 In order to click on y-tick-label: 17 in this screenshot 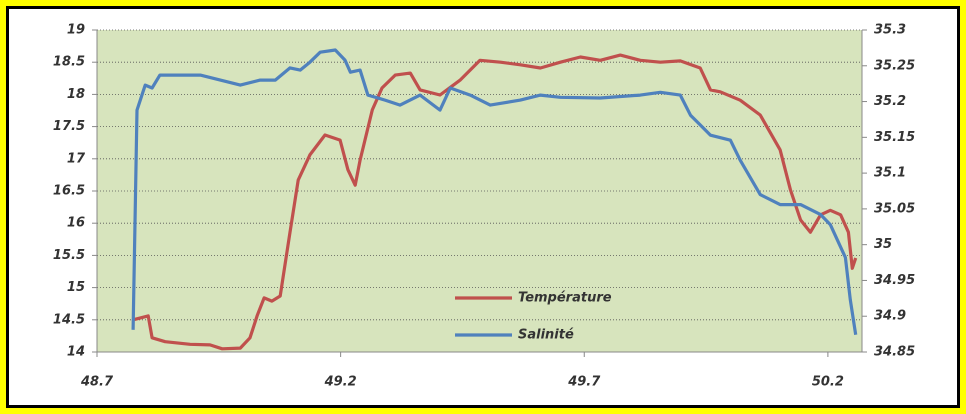, I will do `click(76, 158)`.